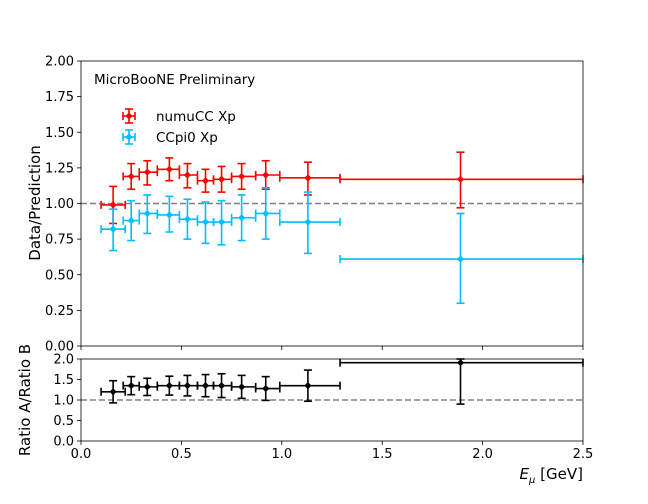 The height and width of the screenshot is (504, 648). Describe the element at coordinates (59, 62) in the screenshot. I see `ratio-y-tick-label: 2.00` at that location.